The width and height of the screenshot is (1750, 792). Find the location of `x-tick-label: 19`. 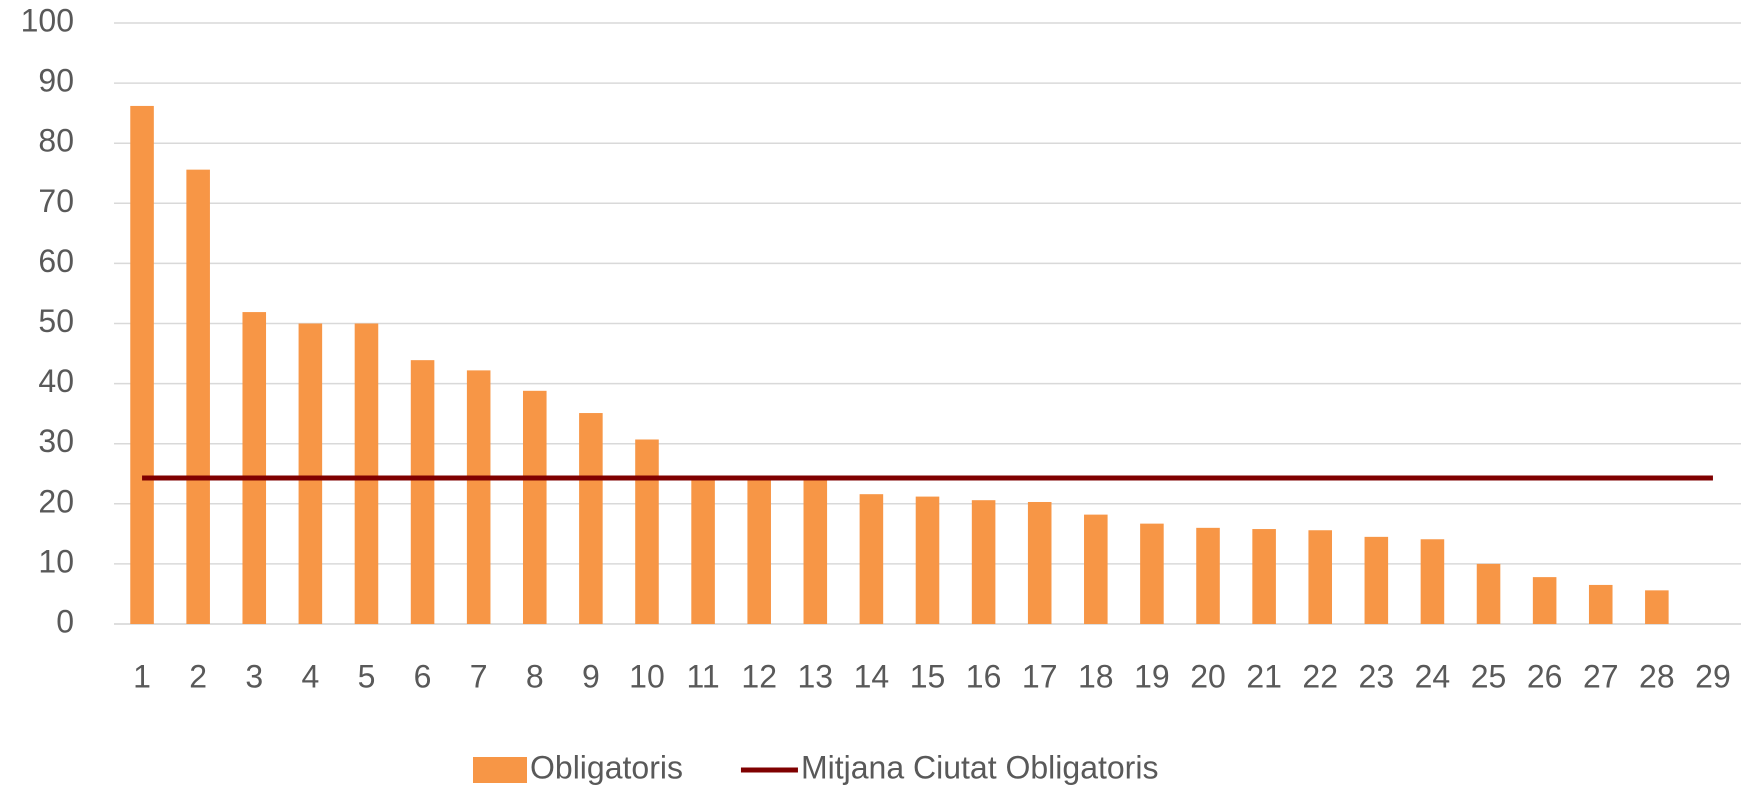

x-tick-label: 19 is located at coordinates (1152, 676).